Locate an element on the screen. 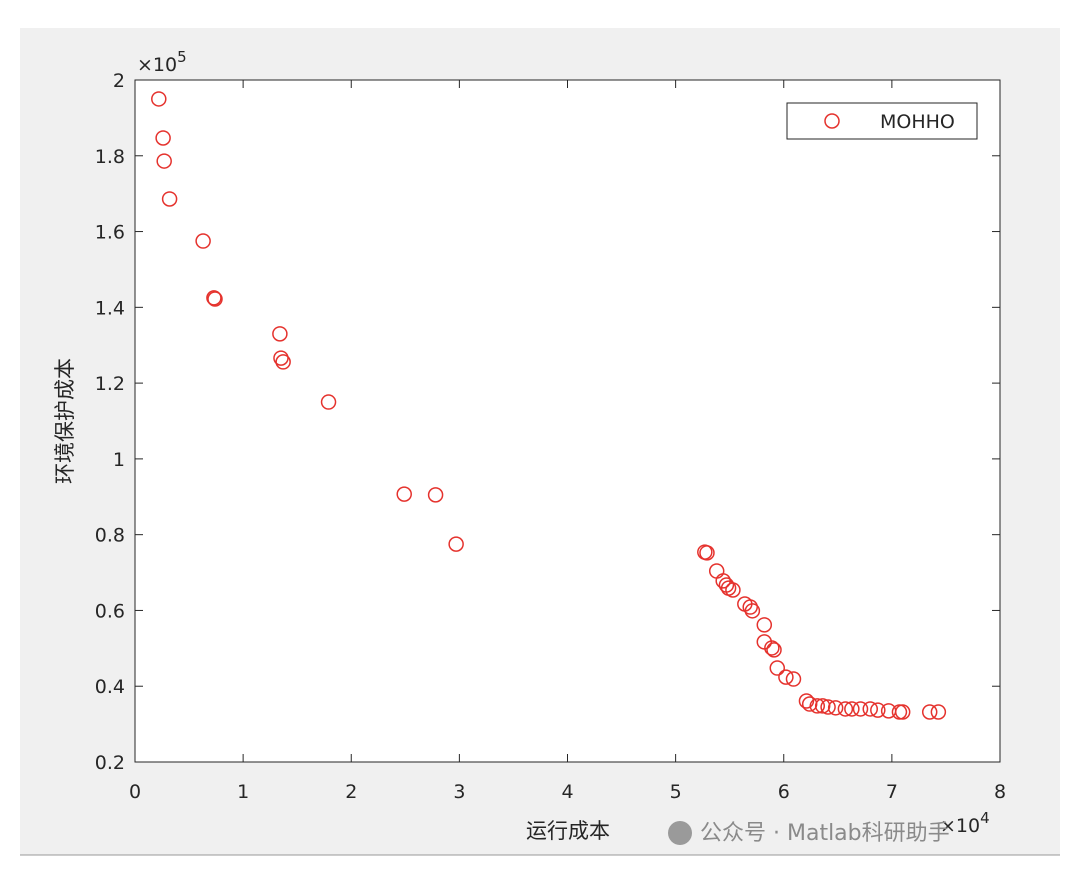 This screenshot has height=884, width=1080. y-multiplier-exponent: 5 is located at coordinates (182, 57).